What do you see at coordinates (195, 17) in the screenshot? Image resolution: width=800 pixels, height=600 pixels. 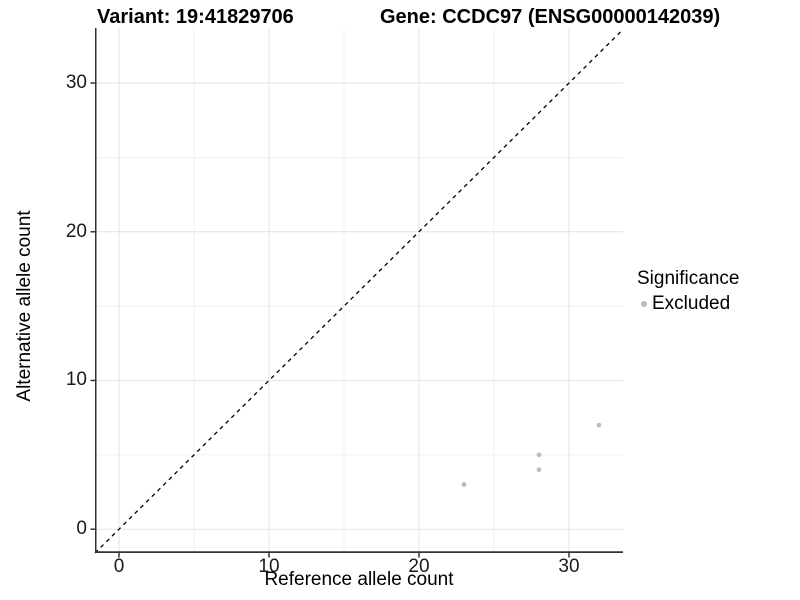 I see `plot-title-variant: Variant: 19:41829706` at bounding box center [195, 17].